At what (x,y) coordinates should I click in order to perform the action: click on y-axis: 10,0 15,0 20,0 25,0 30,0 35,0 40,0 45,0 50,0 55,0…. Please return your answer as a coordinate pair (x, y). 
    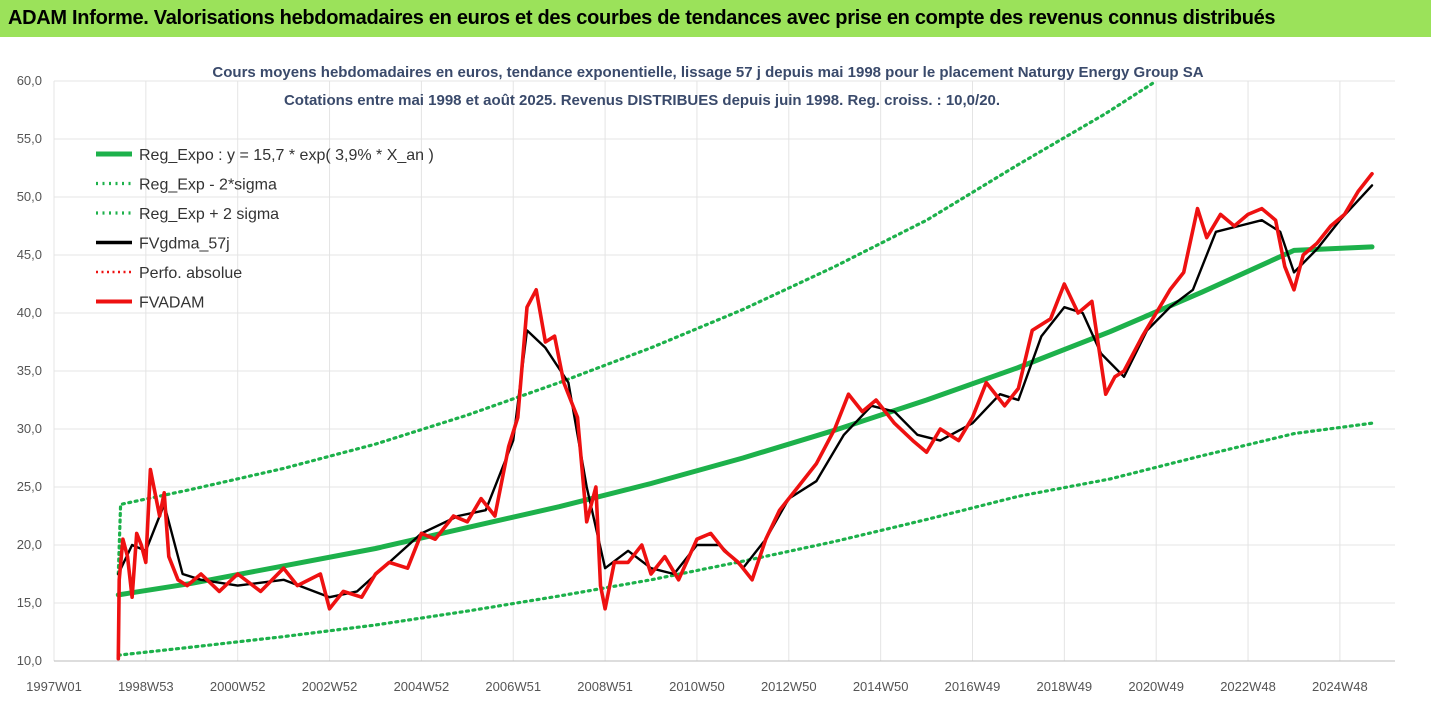
    Looking at the image, I should click on (29, 370).